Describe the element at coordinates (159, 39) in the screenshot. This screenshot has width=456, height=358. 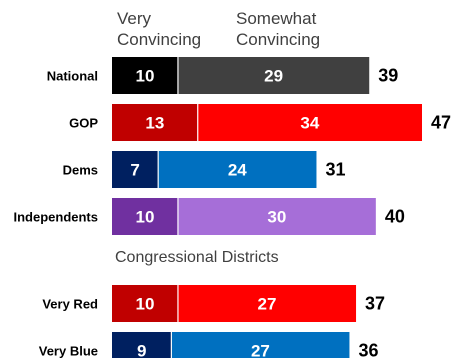
I see `legend-entry-very: Convincing` at that location.